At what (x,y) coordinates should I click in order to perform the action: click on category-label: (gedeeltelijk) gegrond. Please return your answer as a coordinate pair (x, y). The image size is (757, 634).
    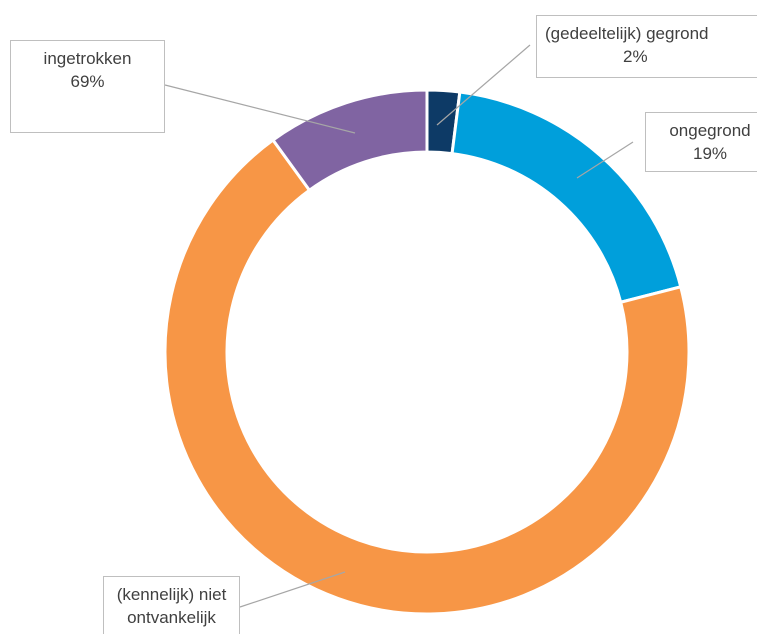
    Looking at the image, I should click on (627, 33).